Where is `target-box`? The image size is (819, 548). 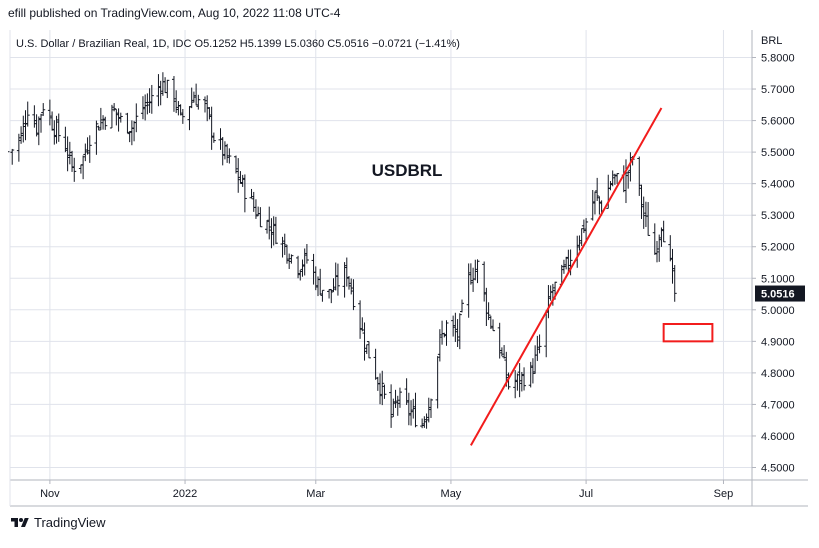
target-box is located at coordinates (688, 333).